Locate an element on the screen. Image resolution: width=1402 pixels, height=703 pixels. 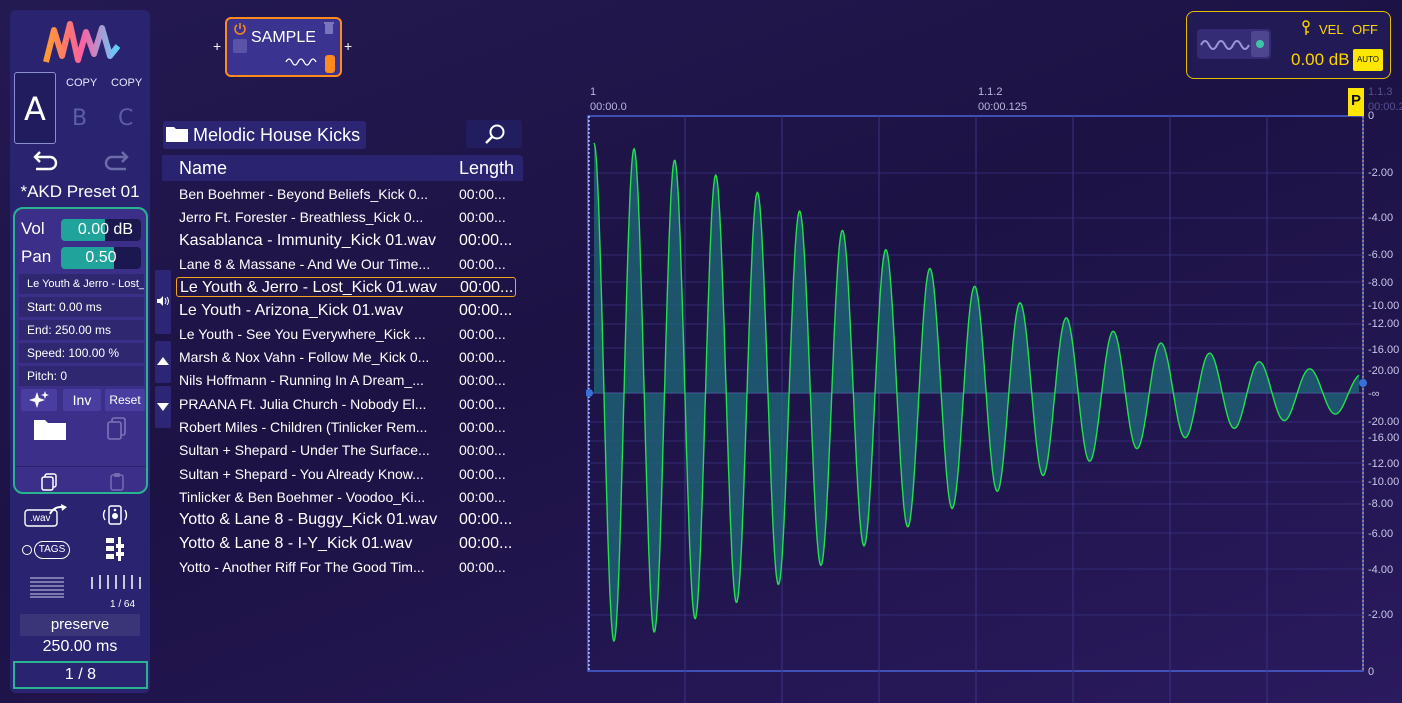
ruler-bar-3: 1.1.3 is located at coordinates (1380, 92).